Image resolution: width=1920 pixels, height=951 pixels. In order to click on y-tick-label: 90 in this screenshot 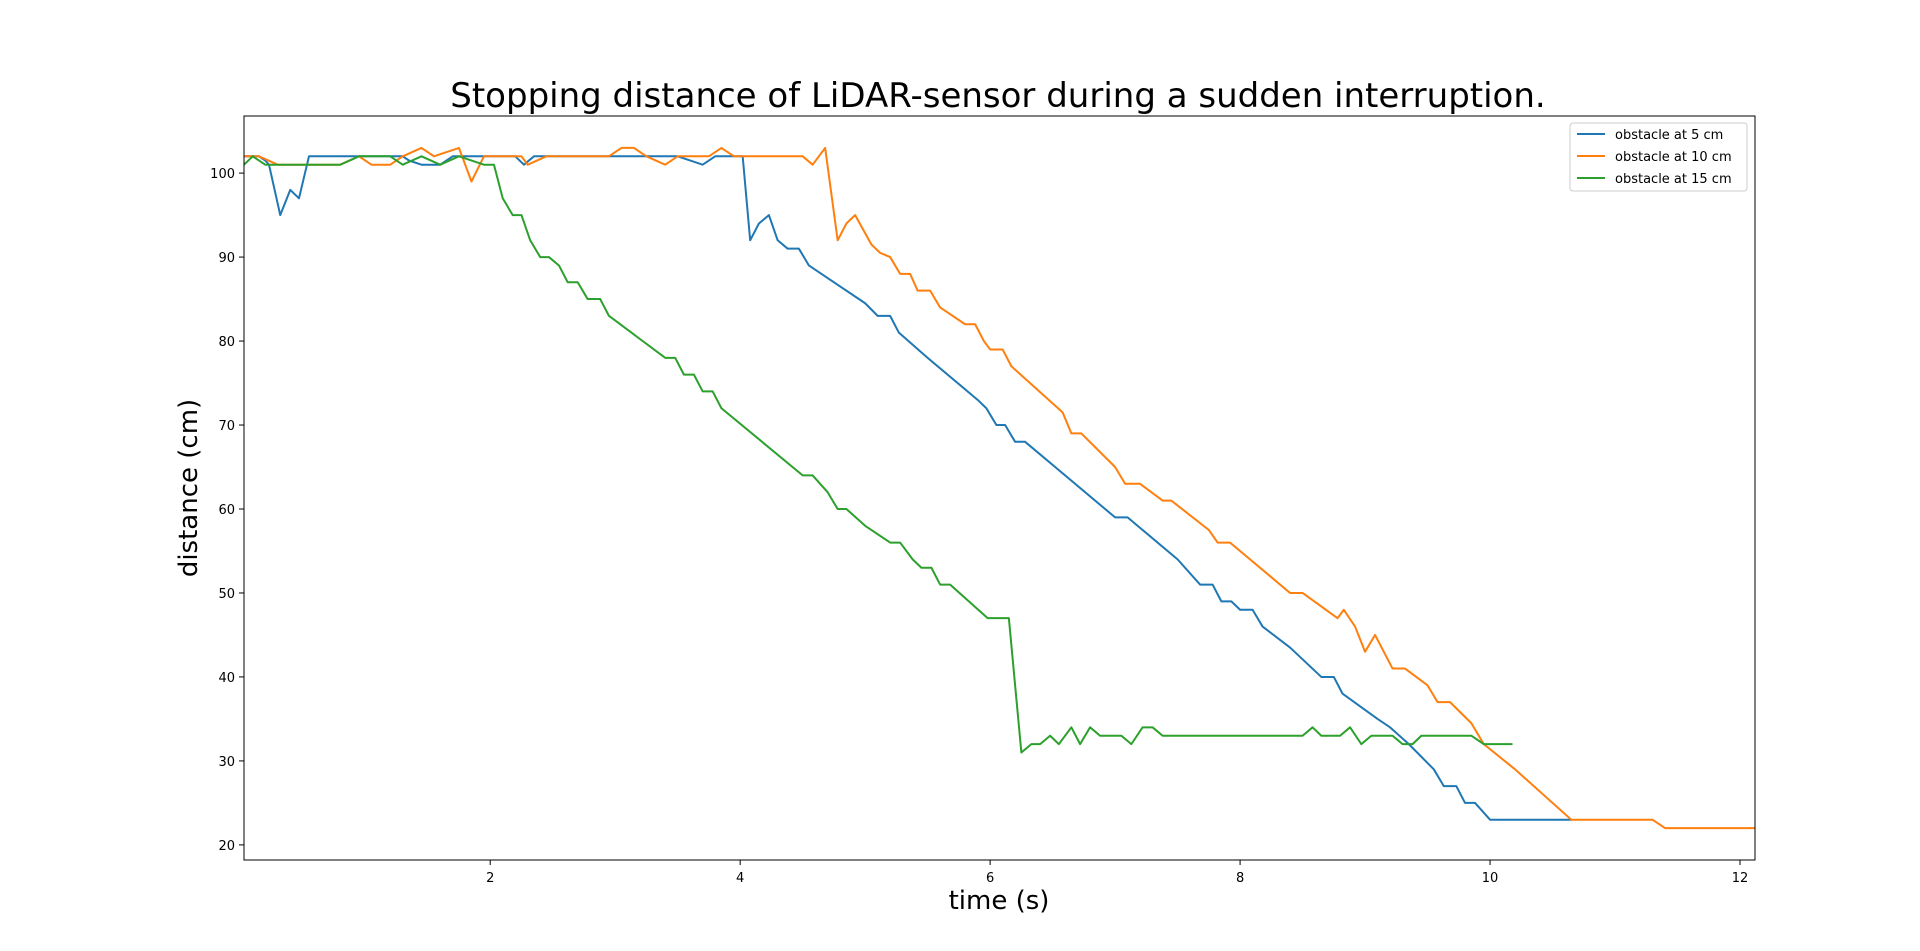, I will do `click(226, 258)`.